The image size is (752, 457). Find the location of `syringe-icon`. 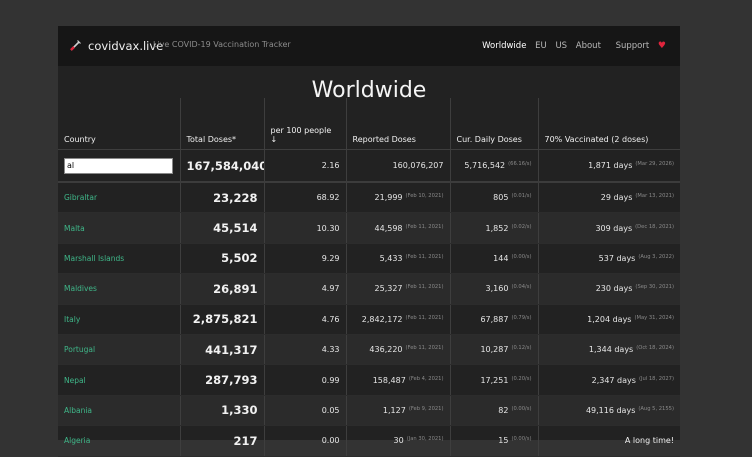

syringe-icon is located at coordinates (75, 45).